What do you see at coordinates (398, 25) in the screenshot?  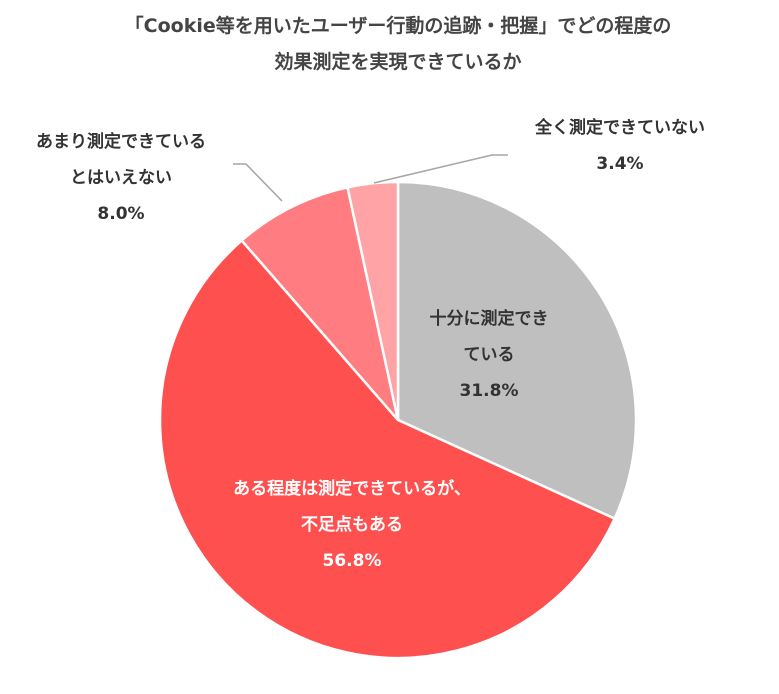 I see `chart-title-line-1: 「Cookie等を用いたユーザー行動の追跡・把握」でどの程度の` at bounding box center [398, 25].